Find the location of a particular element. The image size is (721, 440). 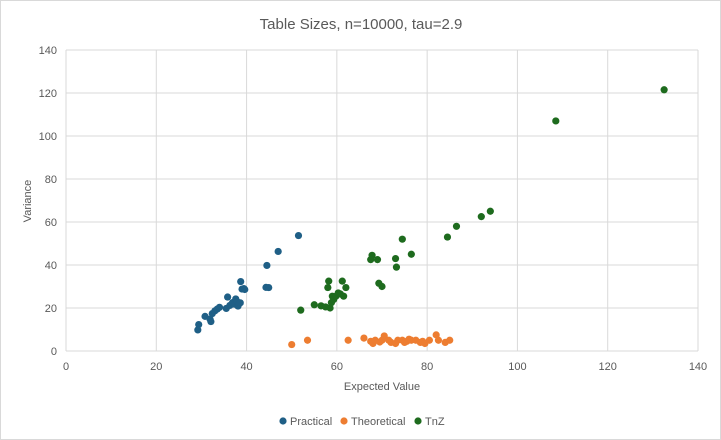

legend: Practical Theoretical TnZ is located at coordinates (362, 422).